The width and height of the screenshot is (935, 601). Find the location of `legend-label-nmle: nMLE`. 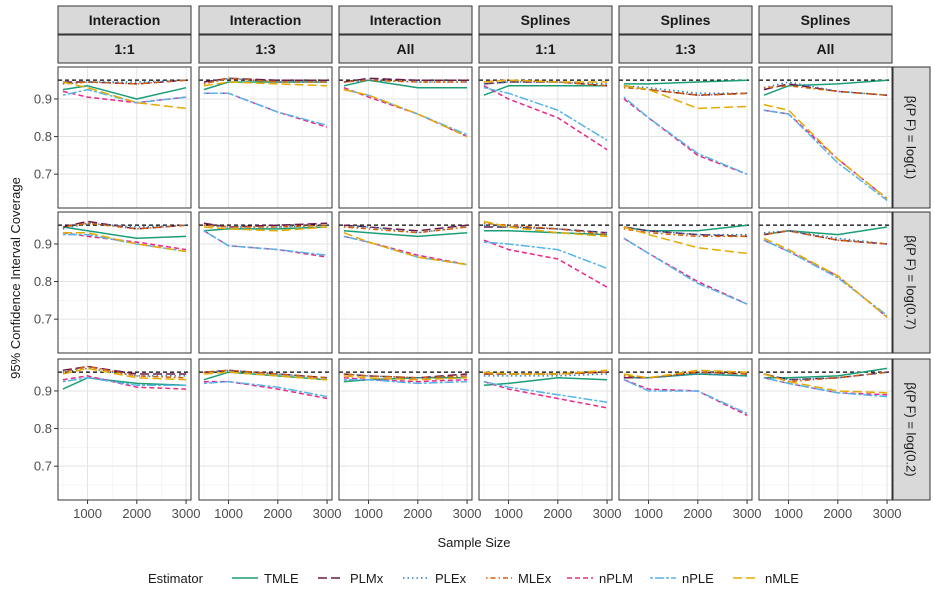

legend-label-nmle: nMLE is located at coordinates (782, 578).